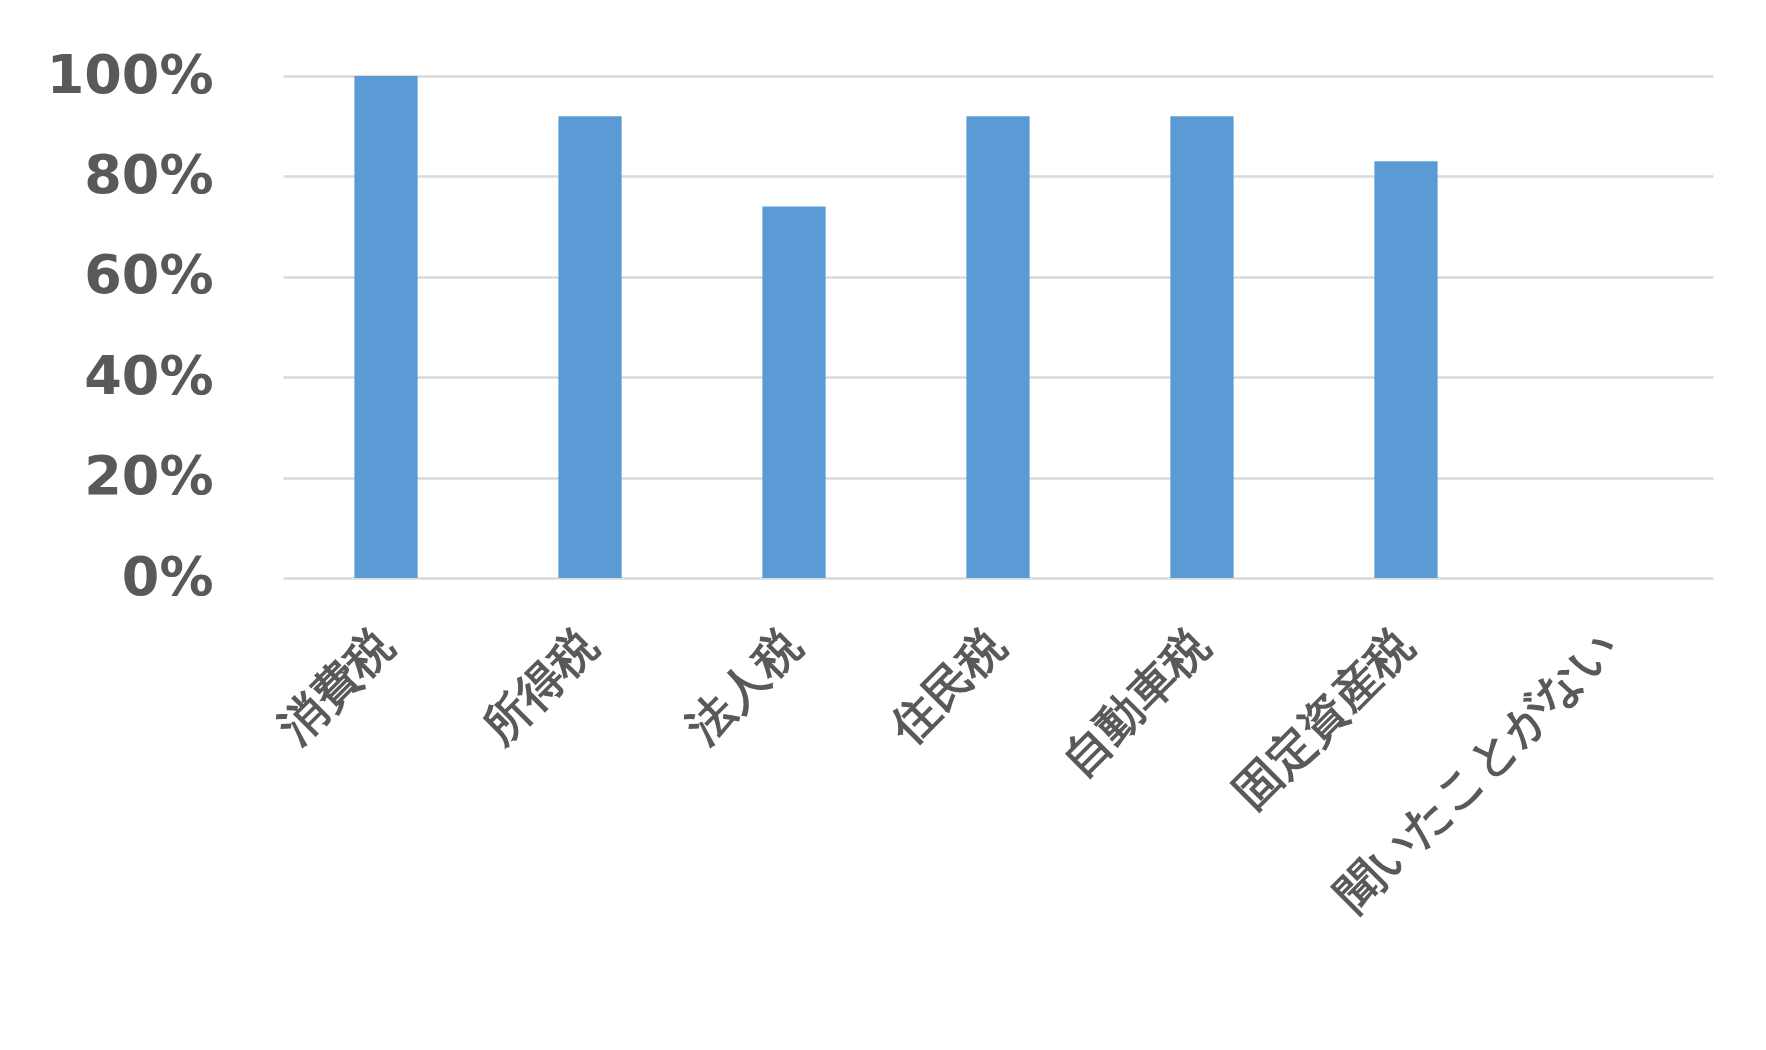 The height and width of the screenshot is (1050, 1766). I want to click on x-tick-label: 法人税, so click(743, 686).